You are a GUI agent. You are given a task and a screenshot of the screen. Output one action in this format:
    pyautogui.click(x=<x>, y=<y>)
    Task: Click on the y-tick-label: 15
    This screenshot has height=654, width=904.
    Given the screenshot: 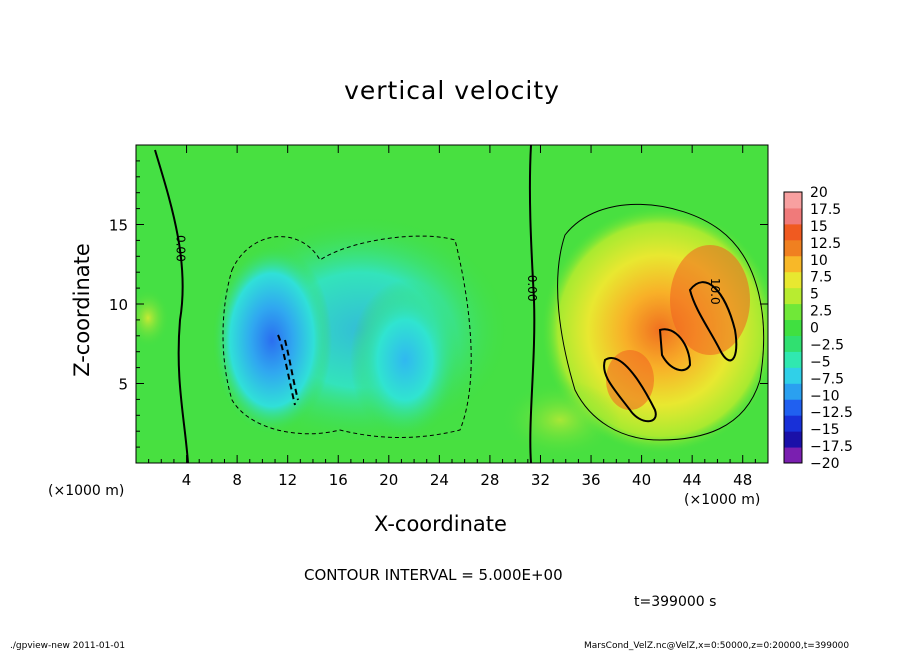 What is the action you would take?
    pyautogui.click(x=118, y=226)
    